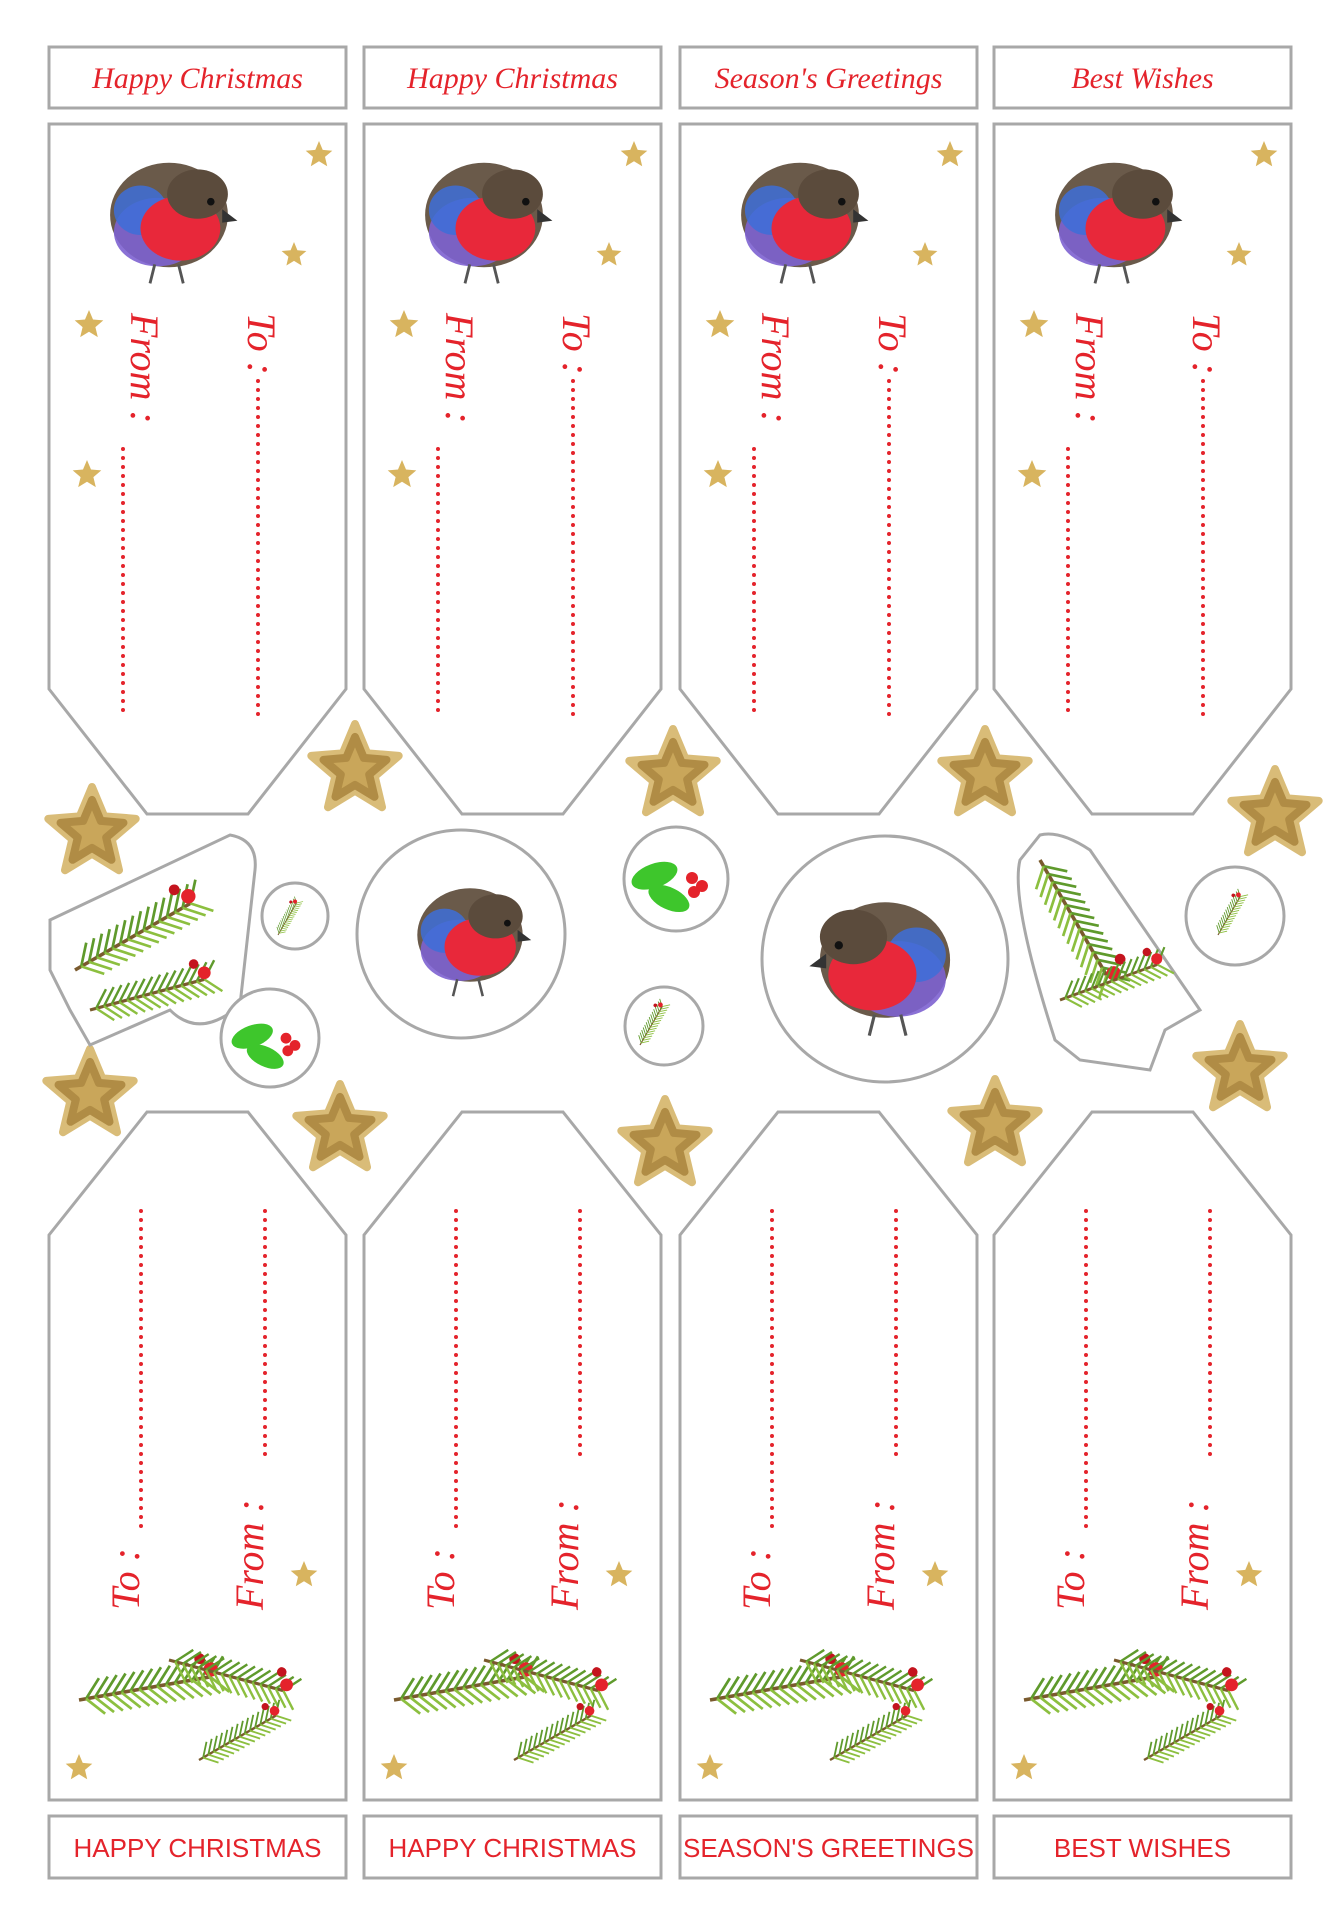 The height and width of the screenshot is (1920, 1335). Describe the element at coordinates (853, 937) in the screenshot. I see `robin-head` at that location.